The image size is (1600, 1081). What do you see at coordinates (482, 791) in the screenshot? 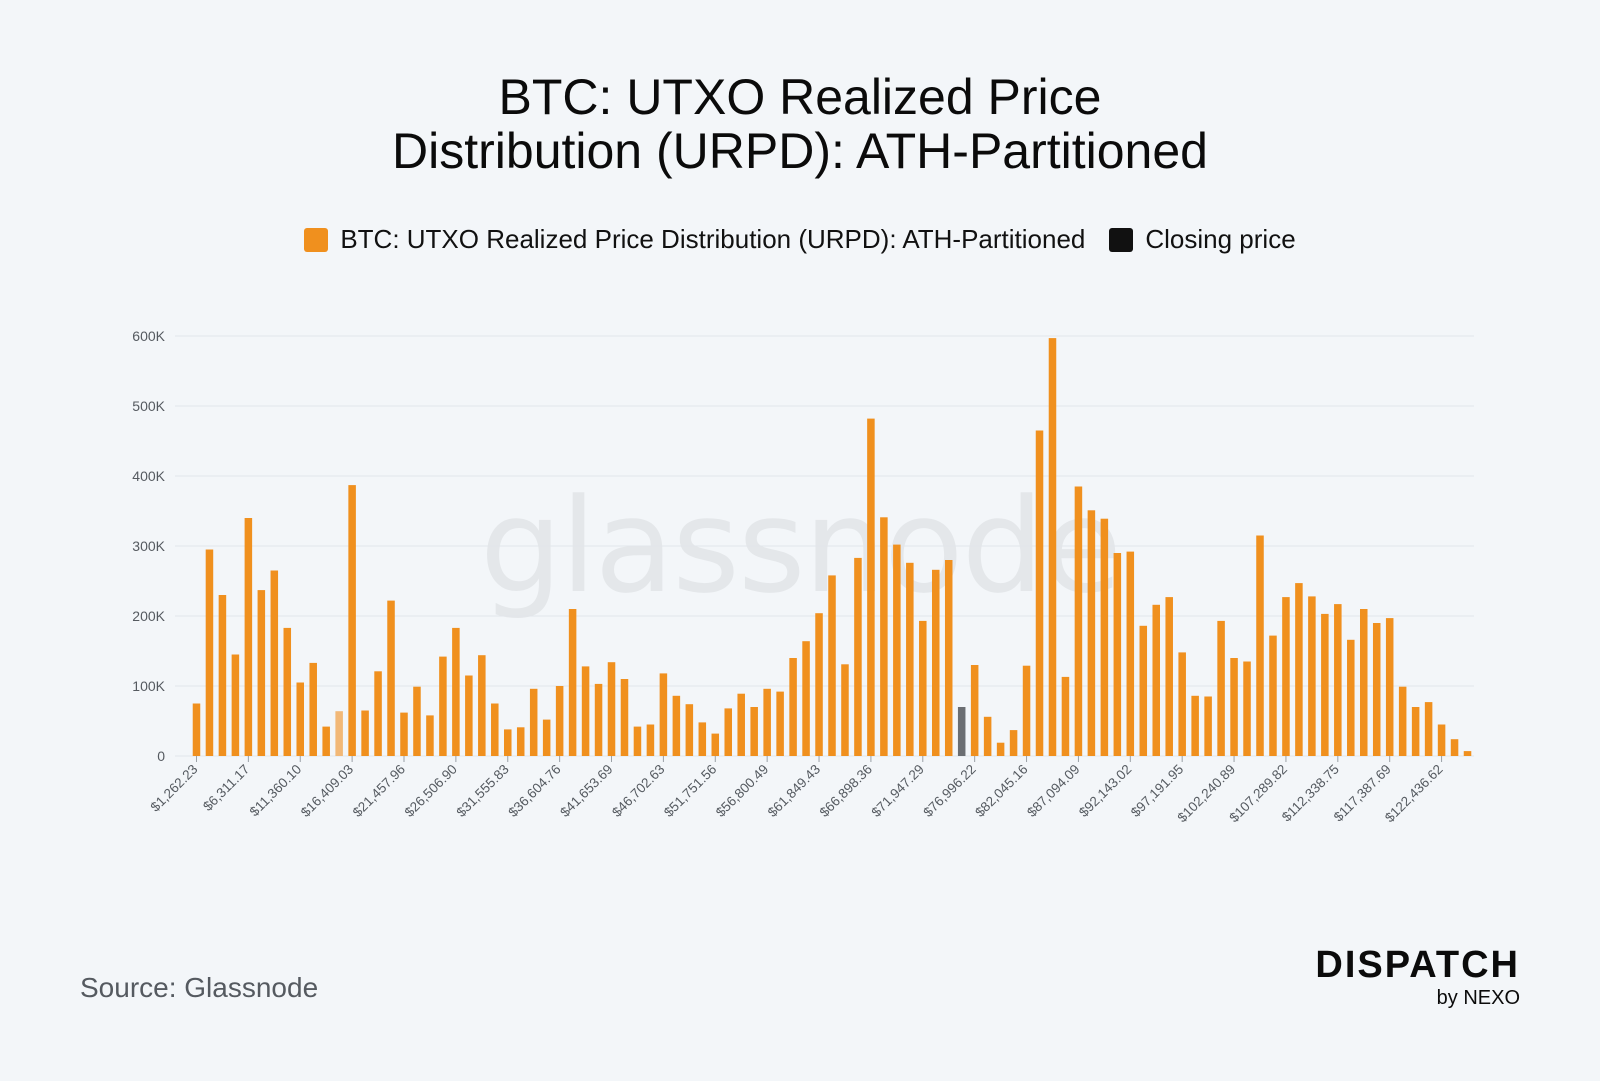
I see `x-tick-label: $31,555.83` at bounding box center [482, 791].